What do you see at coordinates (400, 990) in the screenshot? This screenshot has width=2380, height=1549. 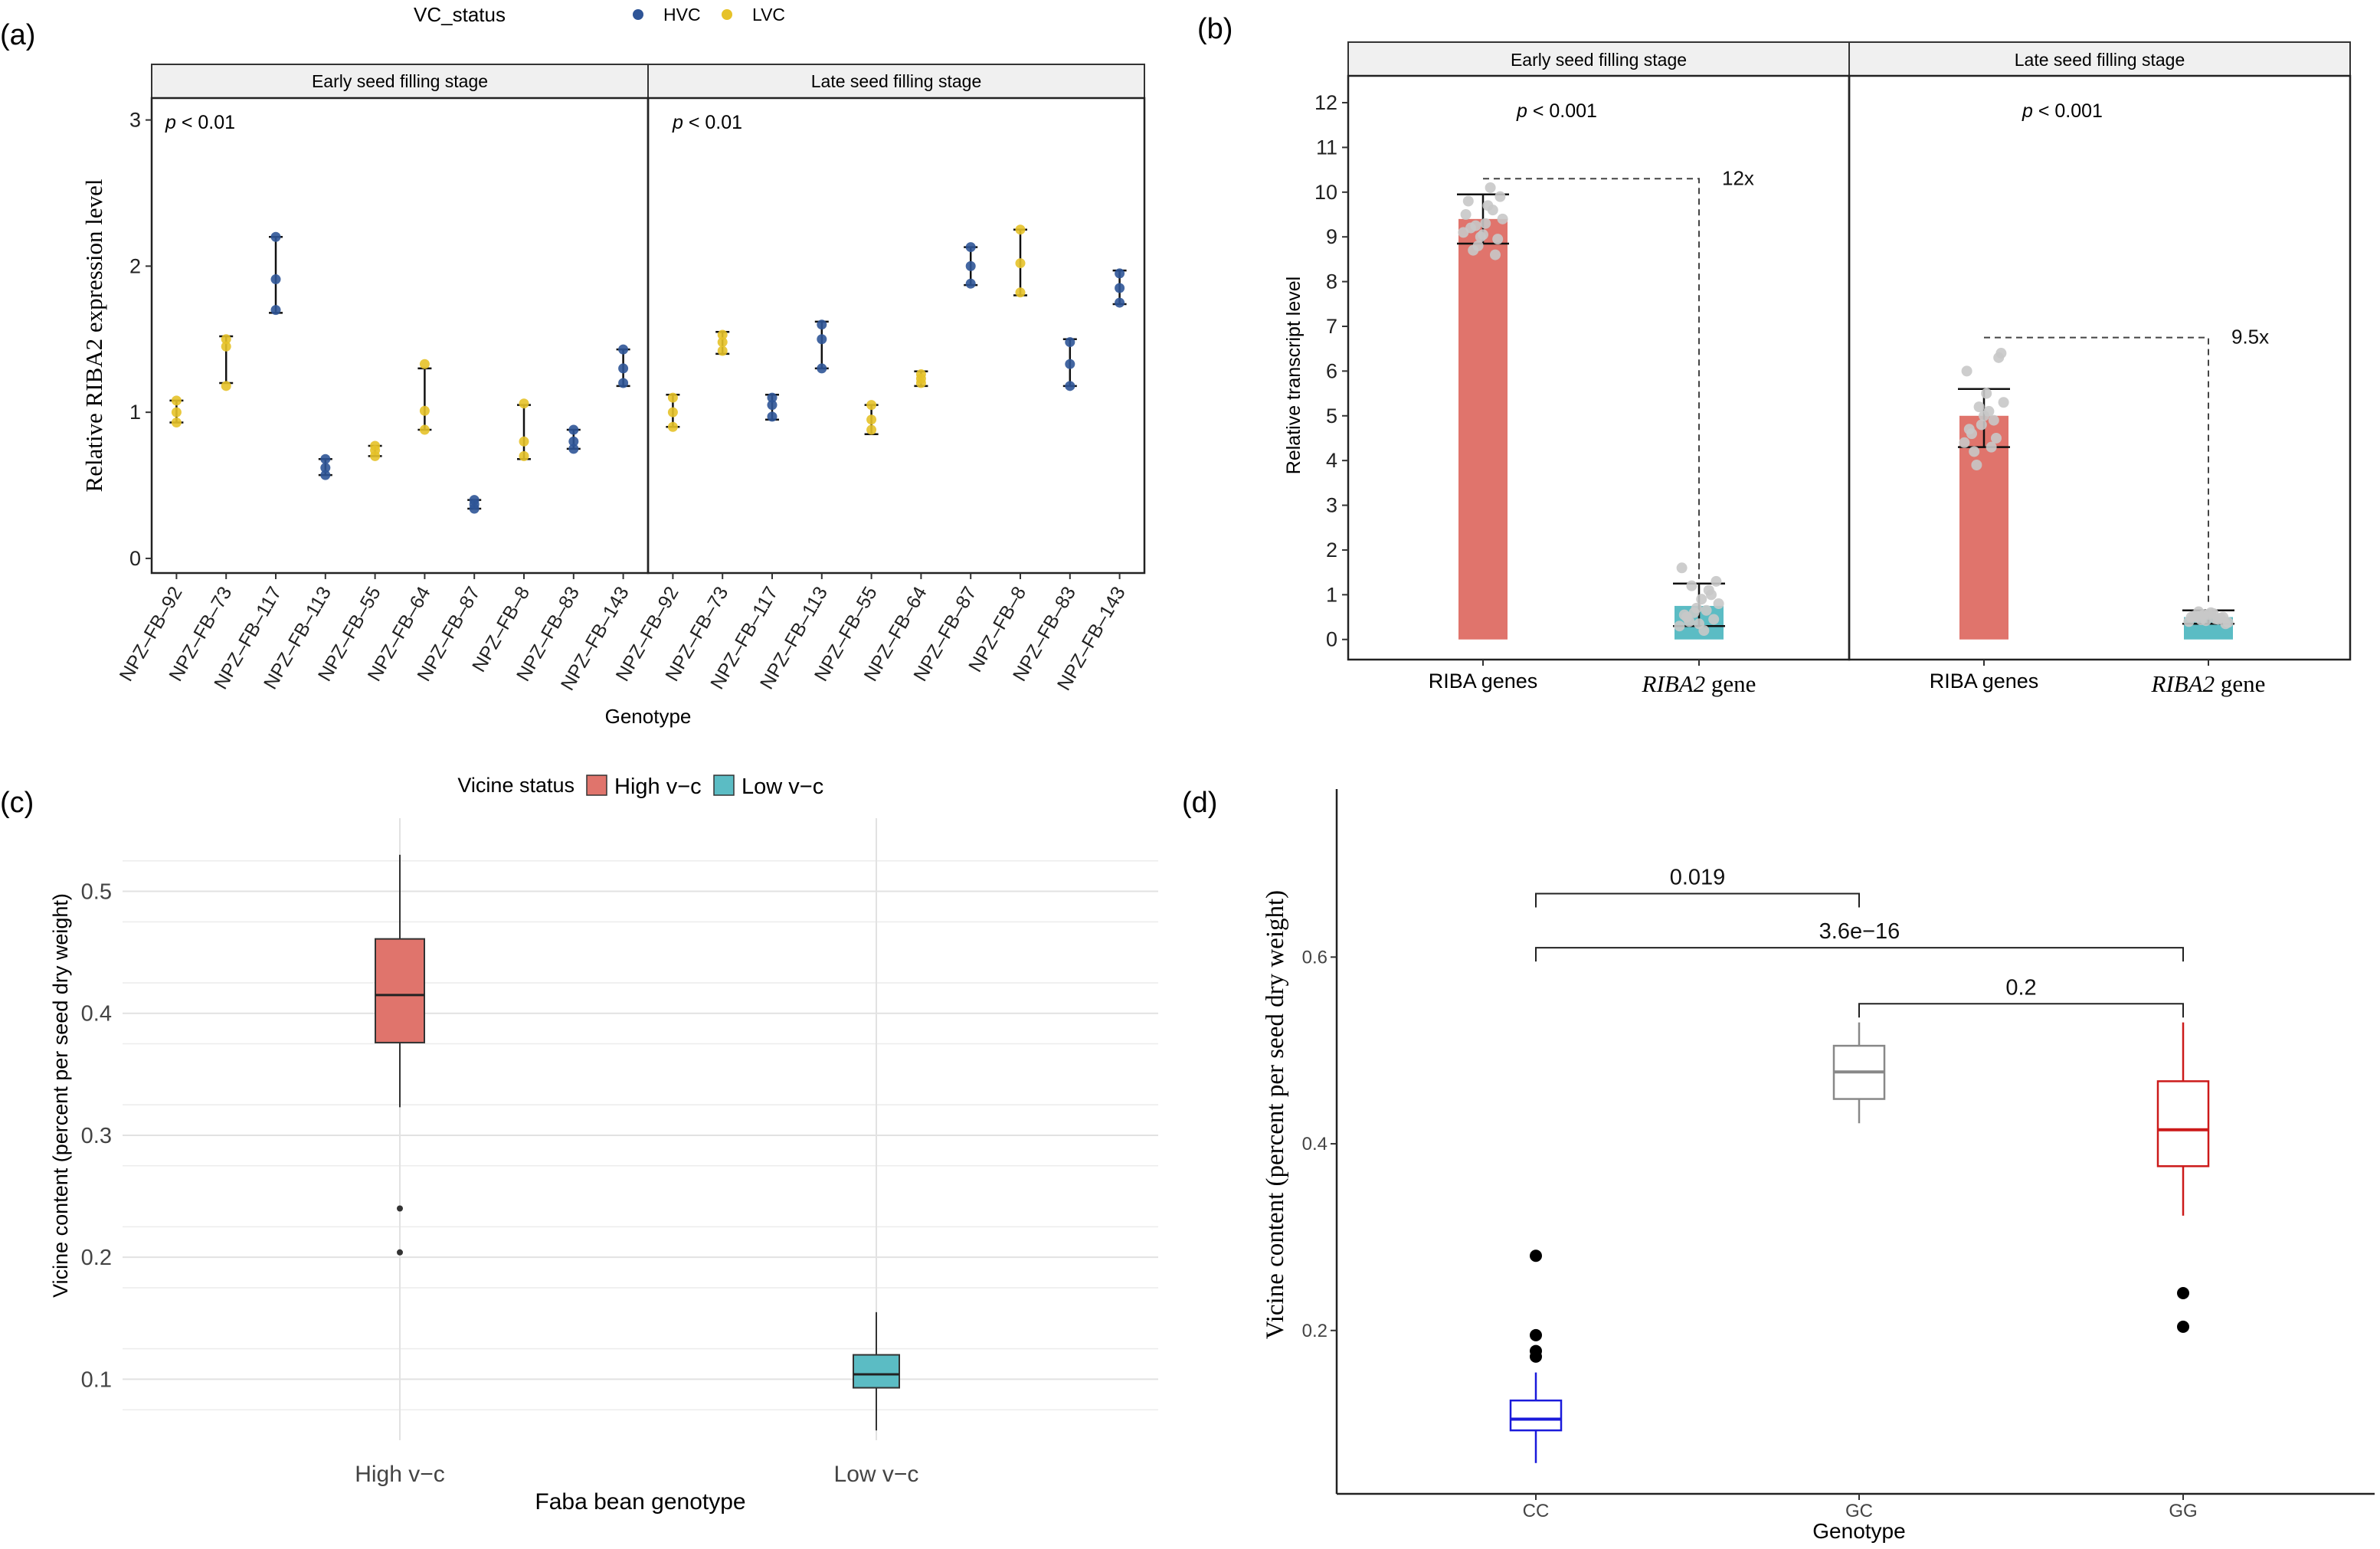 I see `c-box` at bounding box center [400, 990].